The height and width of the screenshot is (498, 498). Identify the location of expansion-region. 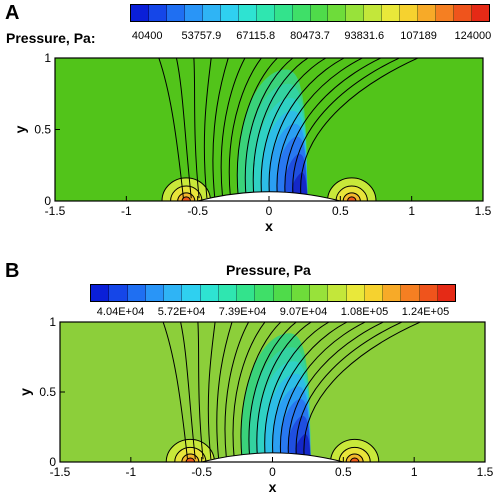
(300, 184).